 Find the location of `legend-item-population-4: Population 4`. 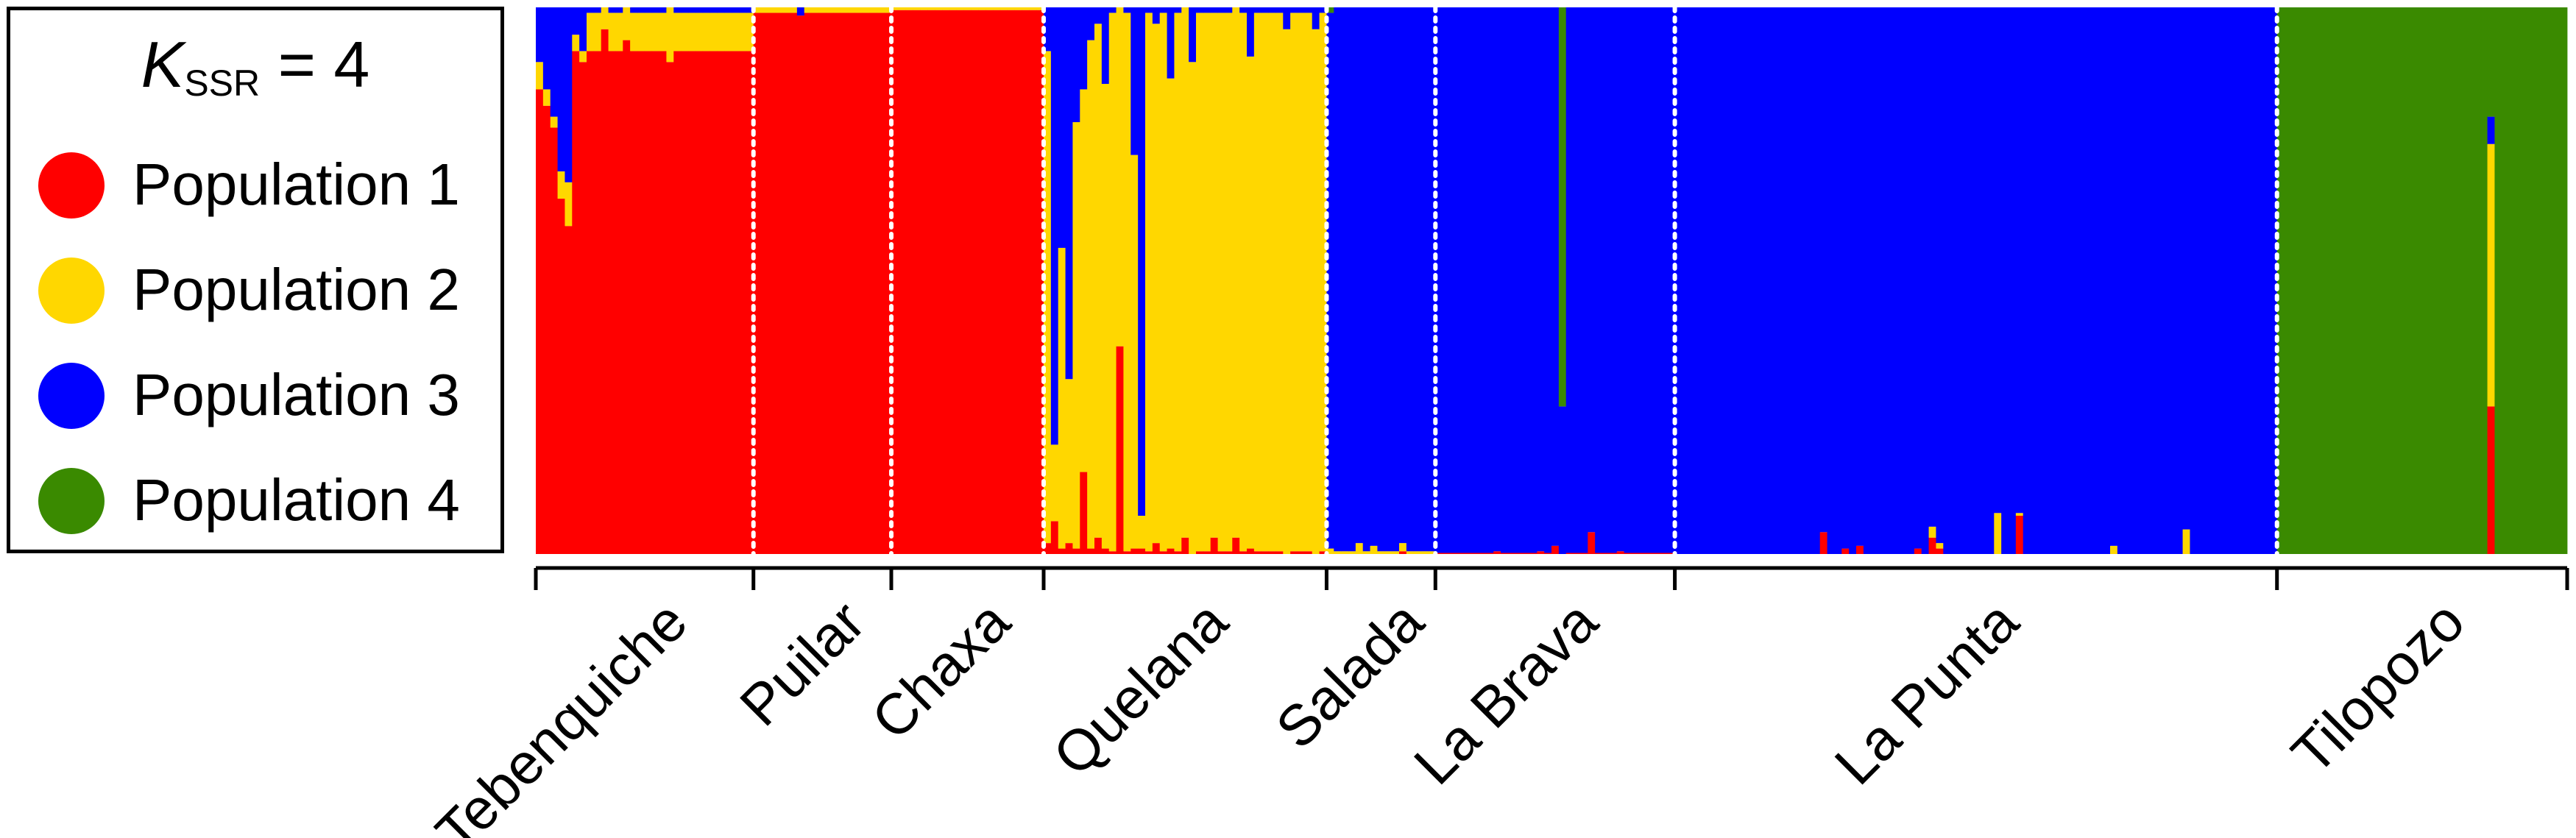

legend-item-population-4: Population 4 is located at coordinates (266, 503).